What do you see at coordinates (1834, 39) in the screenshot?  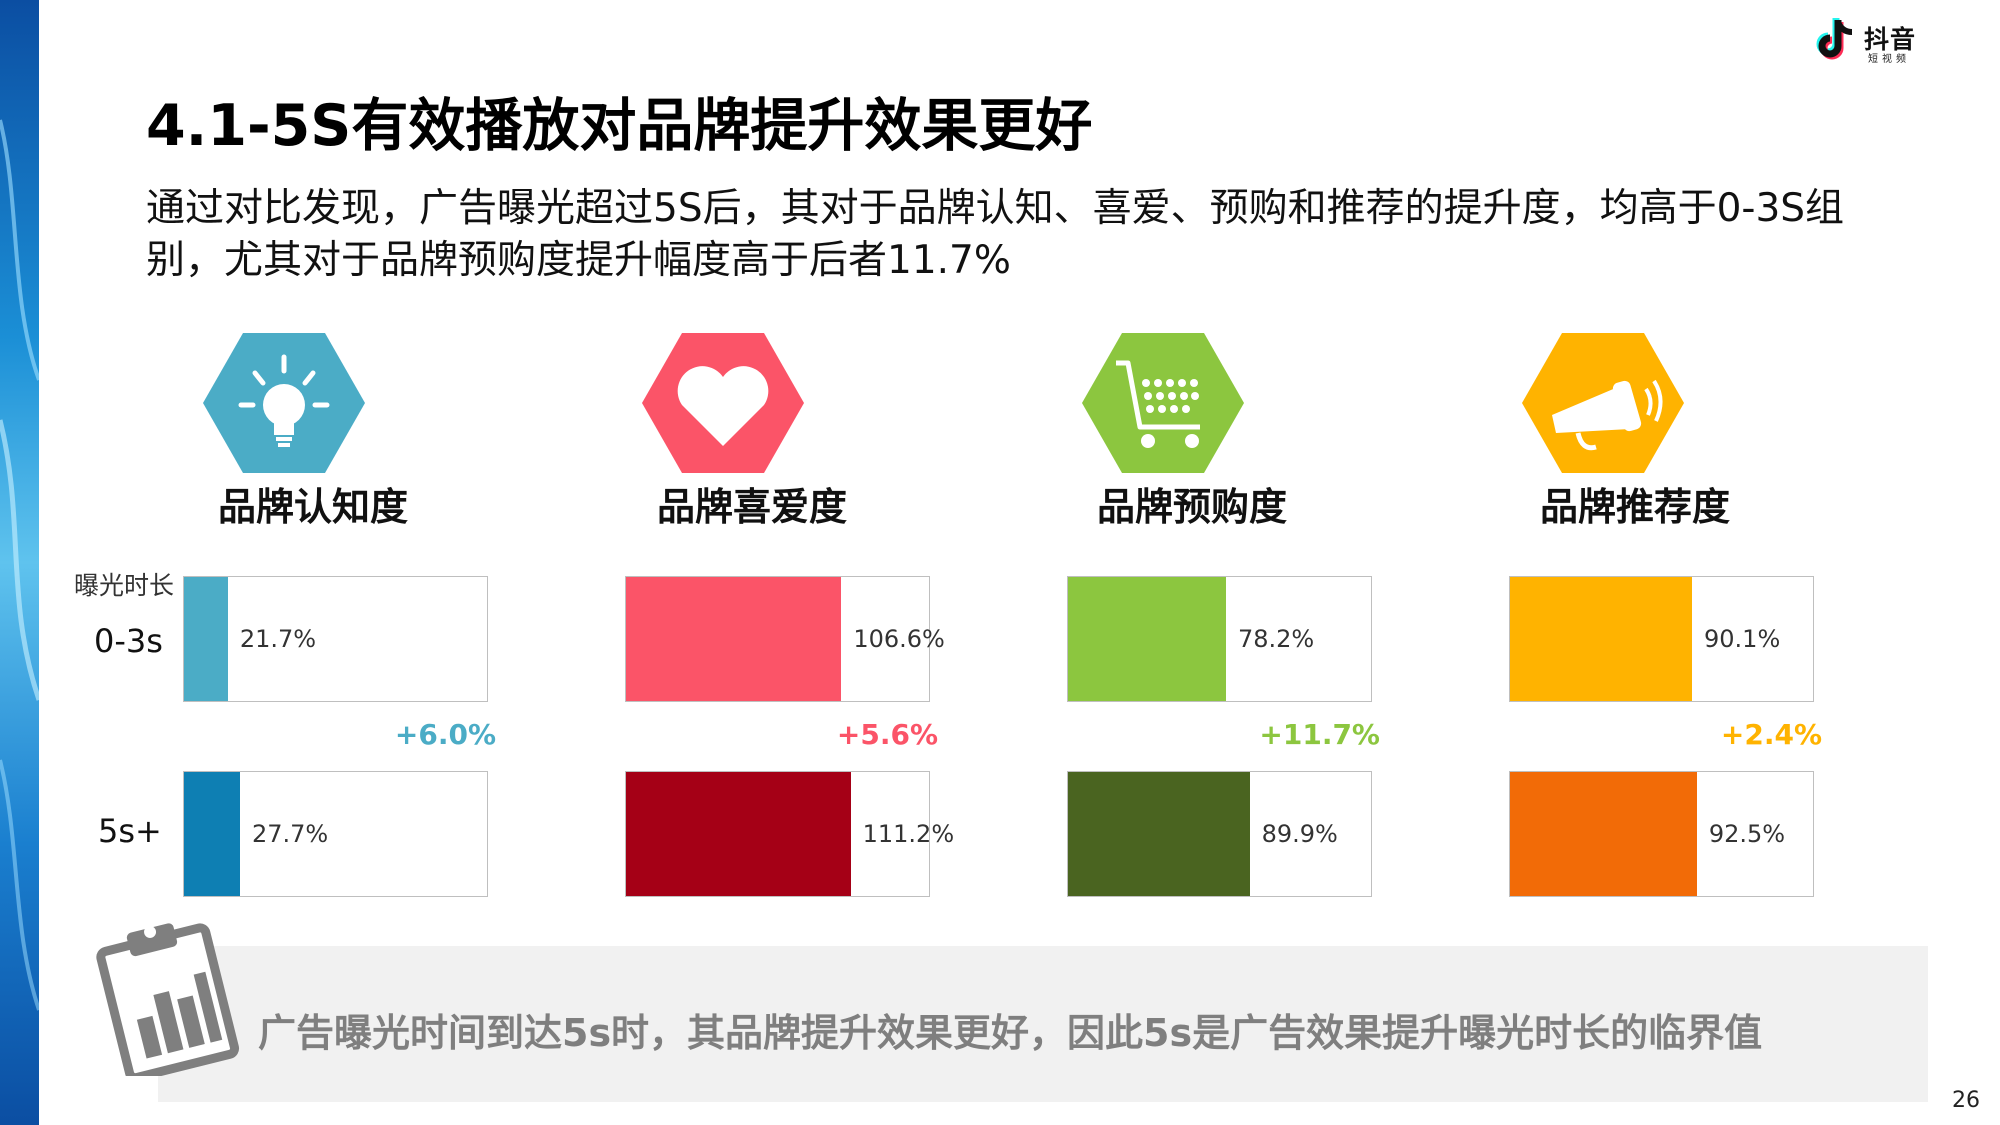 I see `douyin-logo-icon` at bounding box center [1834, 39].